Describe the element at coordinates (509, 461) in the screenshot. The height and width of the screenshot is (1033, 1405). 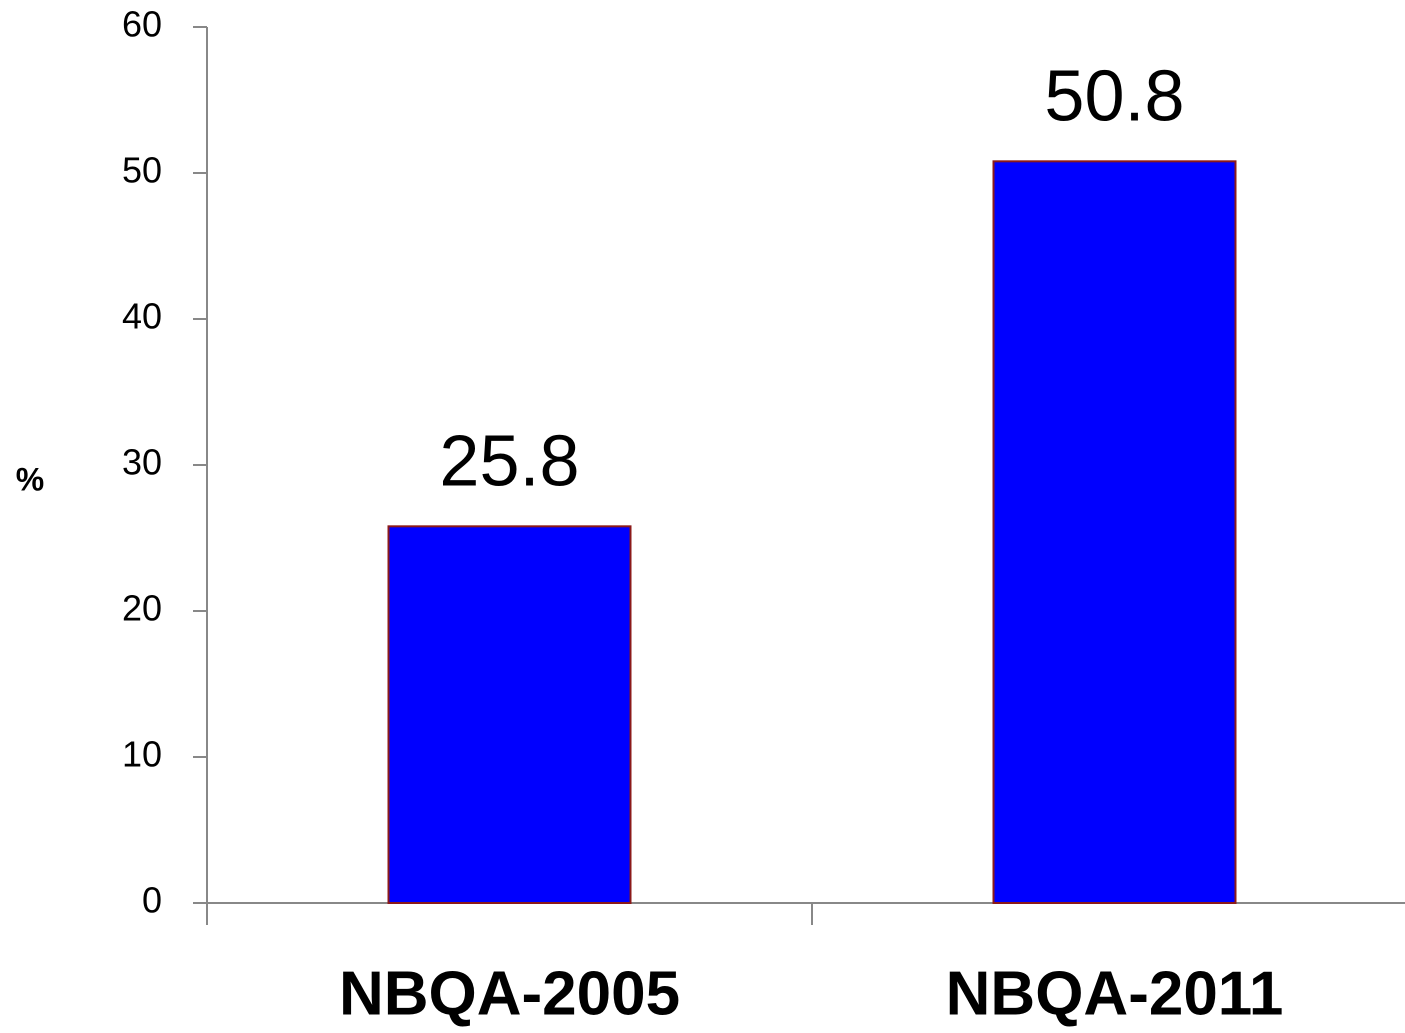
I see `data-label: 25.8` at that location.